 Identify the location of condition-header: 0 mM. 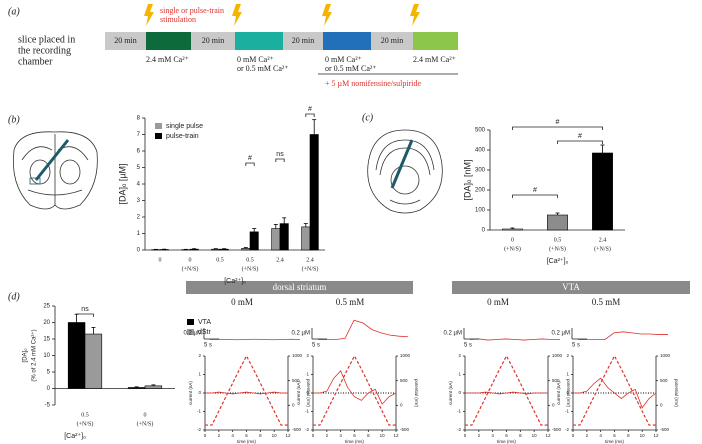
(498, 302).